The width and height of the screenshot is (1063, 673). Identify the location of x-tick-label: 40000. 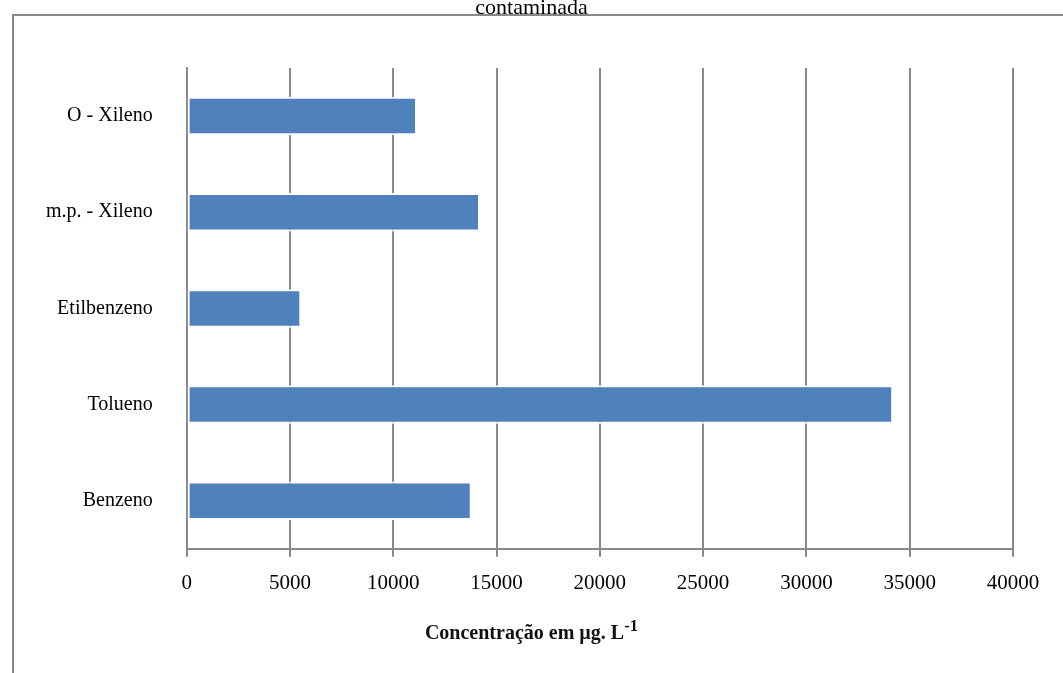
(1013, 581).